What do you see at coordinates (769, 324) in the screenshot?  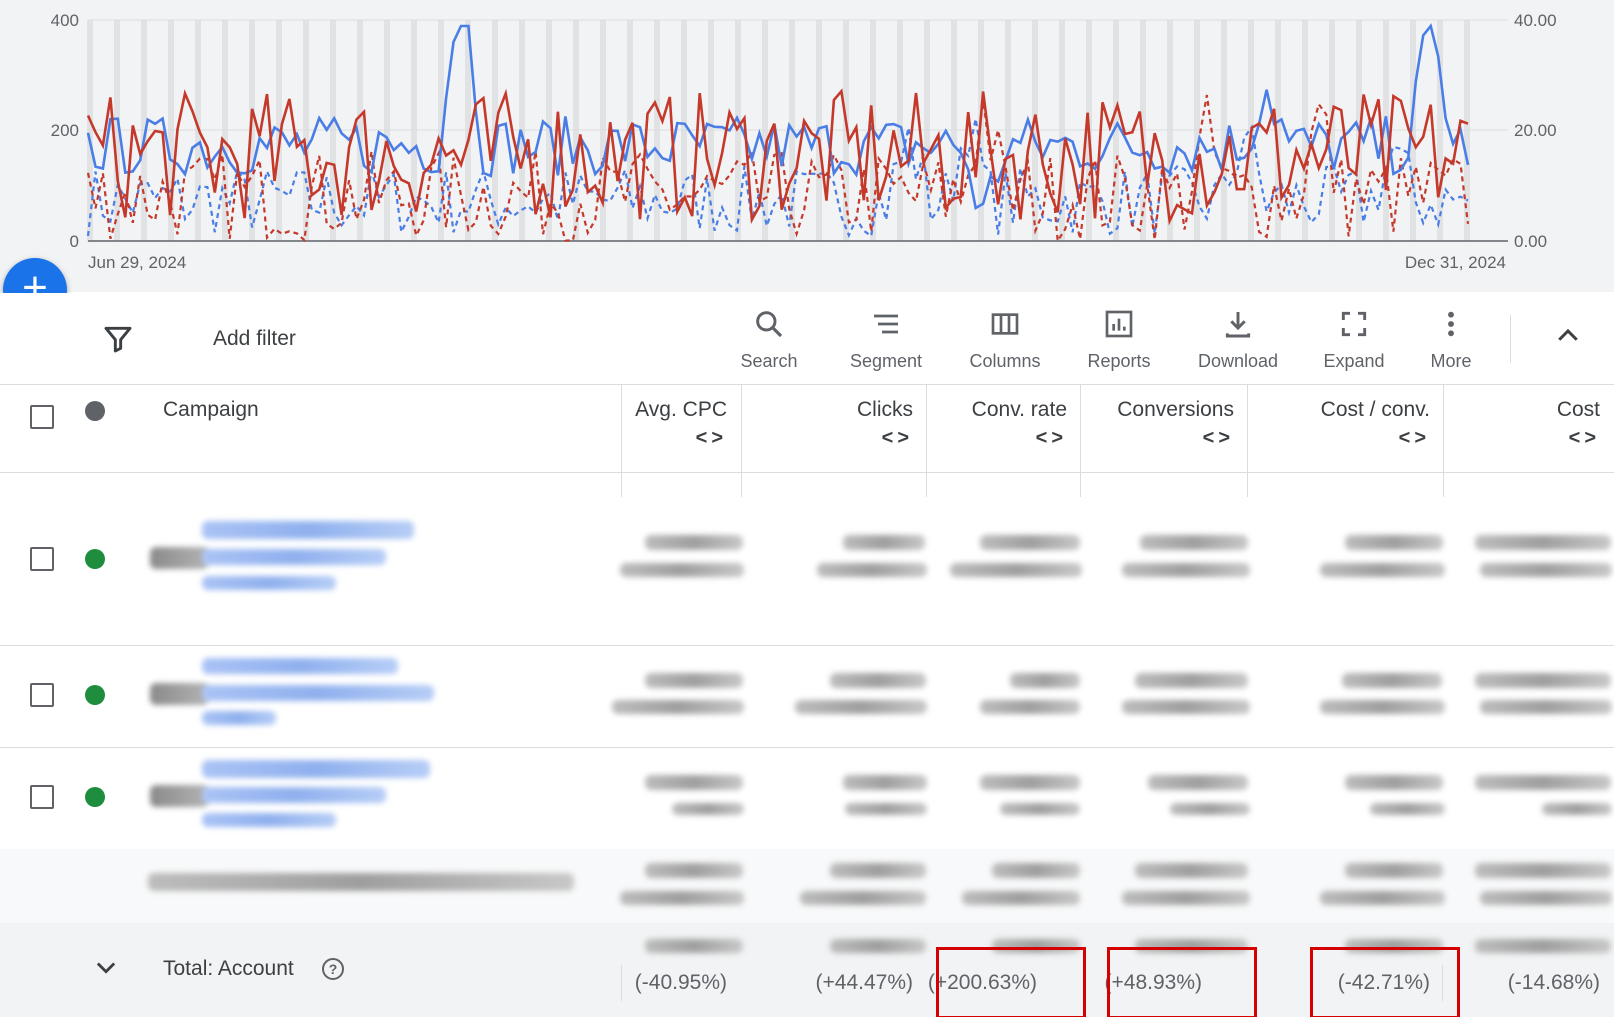 I see `search-icon` at bounding box center [769, 324].